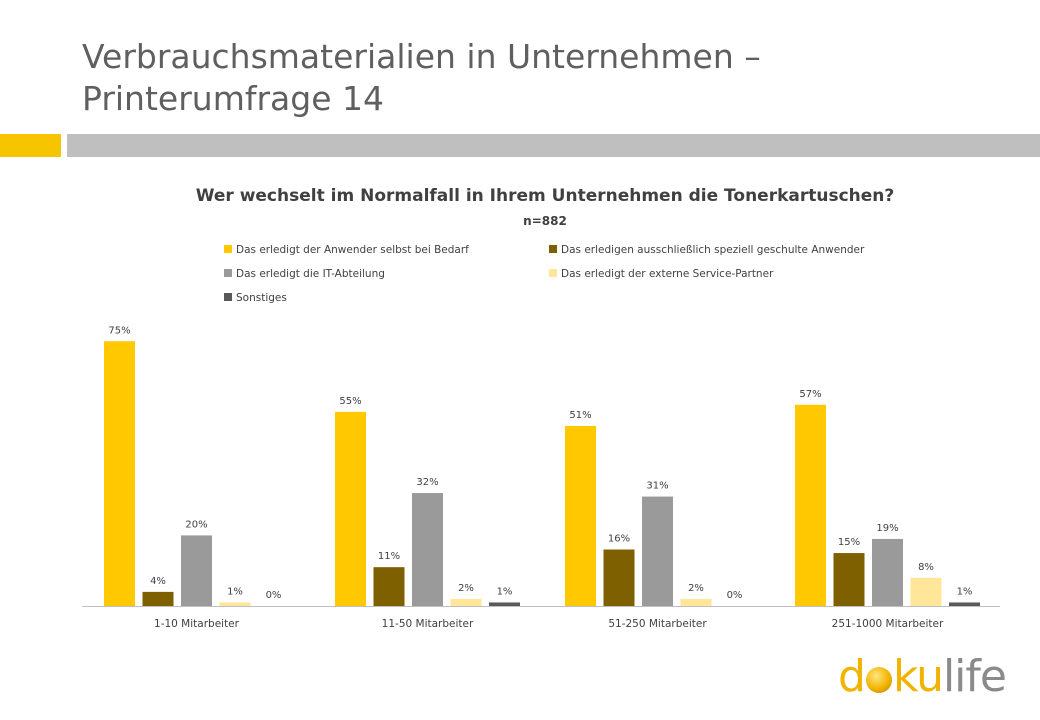 This screenshot has width=1040, height=720. I want to click on legend-label: Das erledigt der externe Service-Partner, so click(667, 274).